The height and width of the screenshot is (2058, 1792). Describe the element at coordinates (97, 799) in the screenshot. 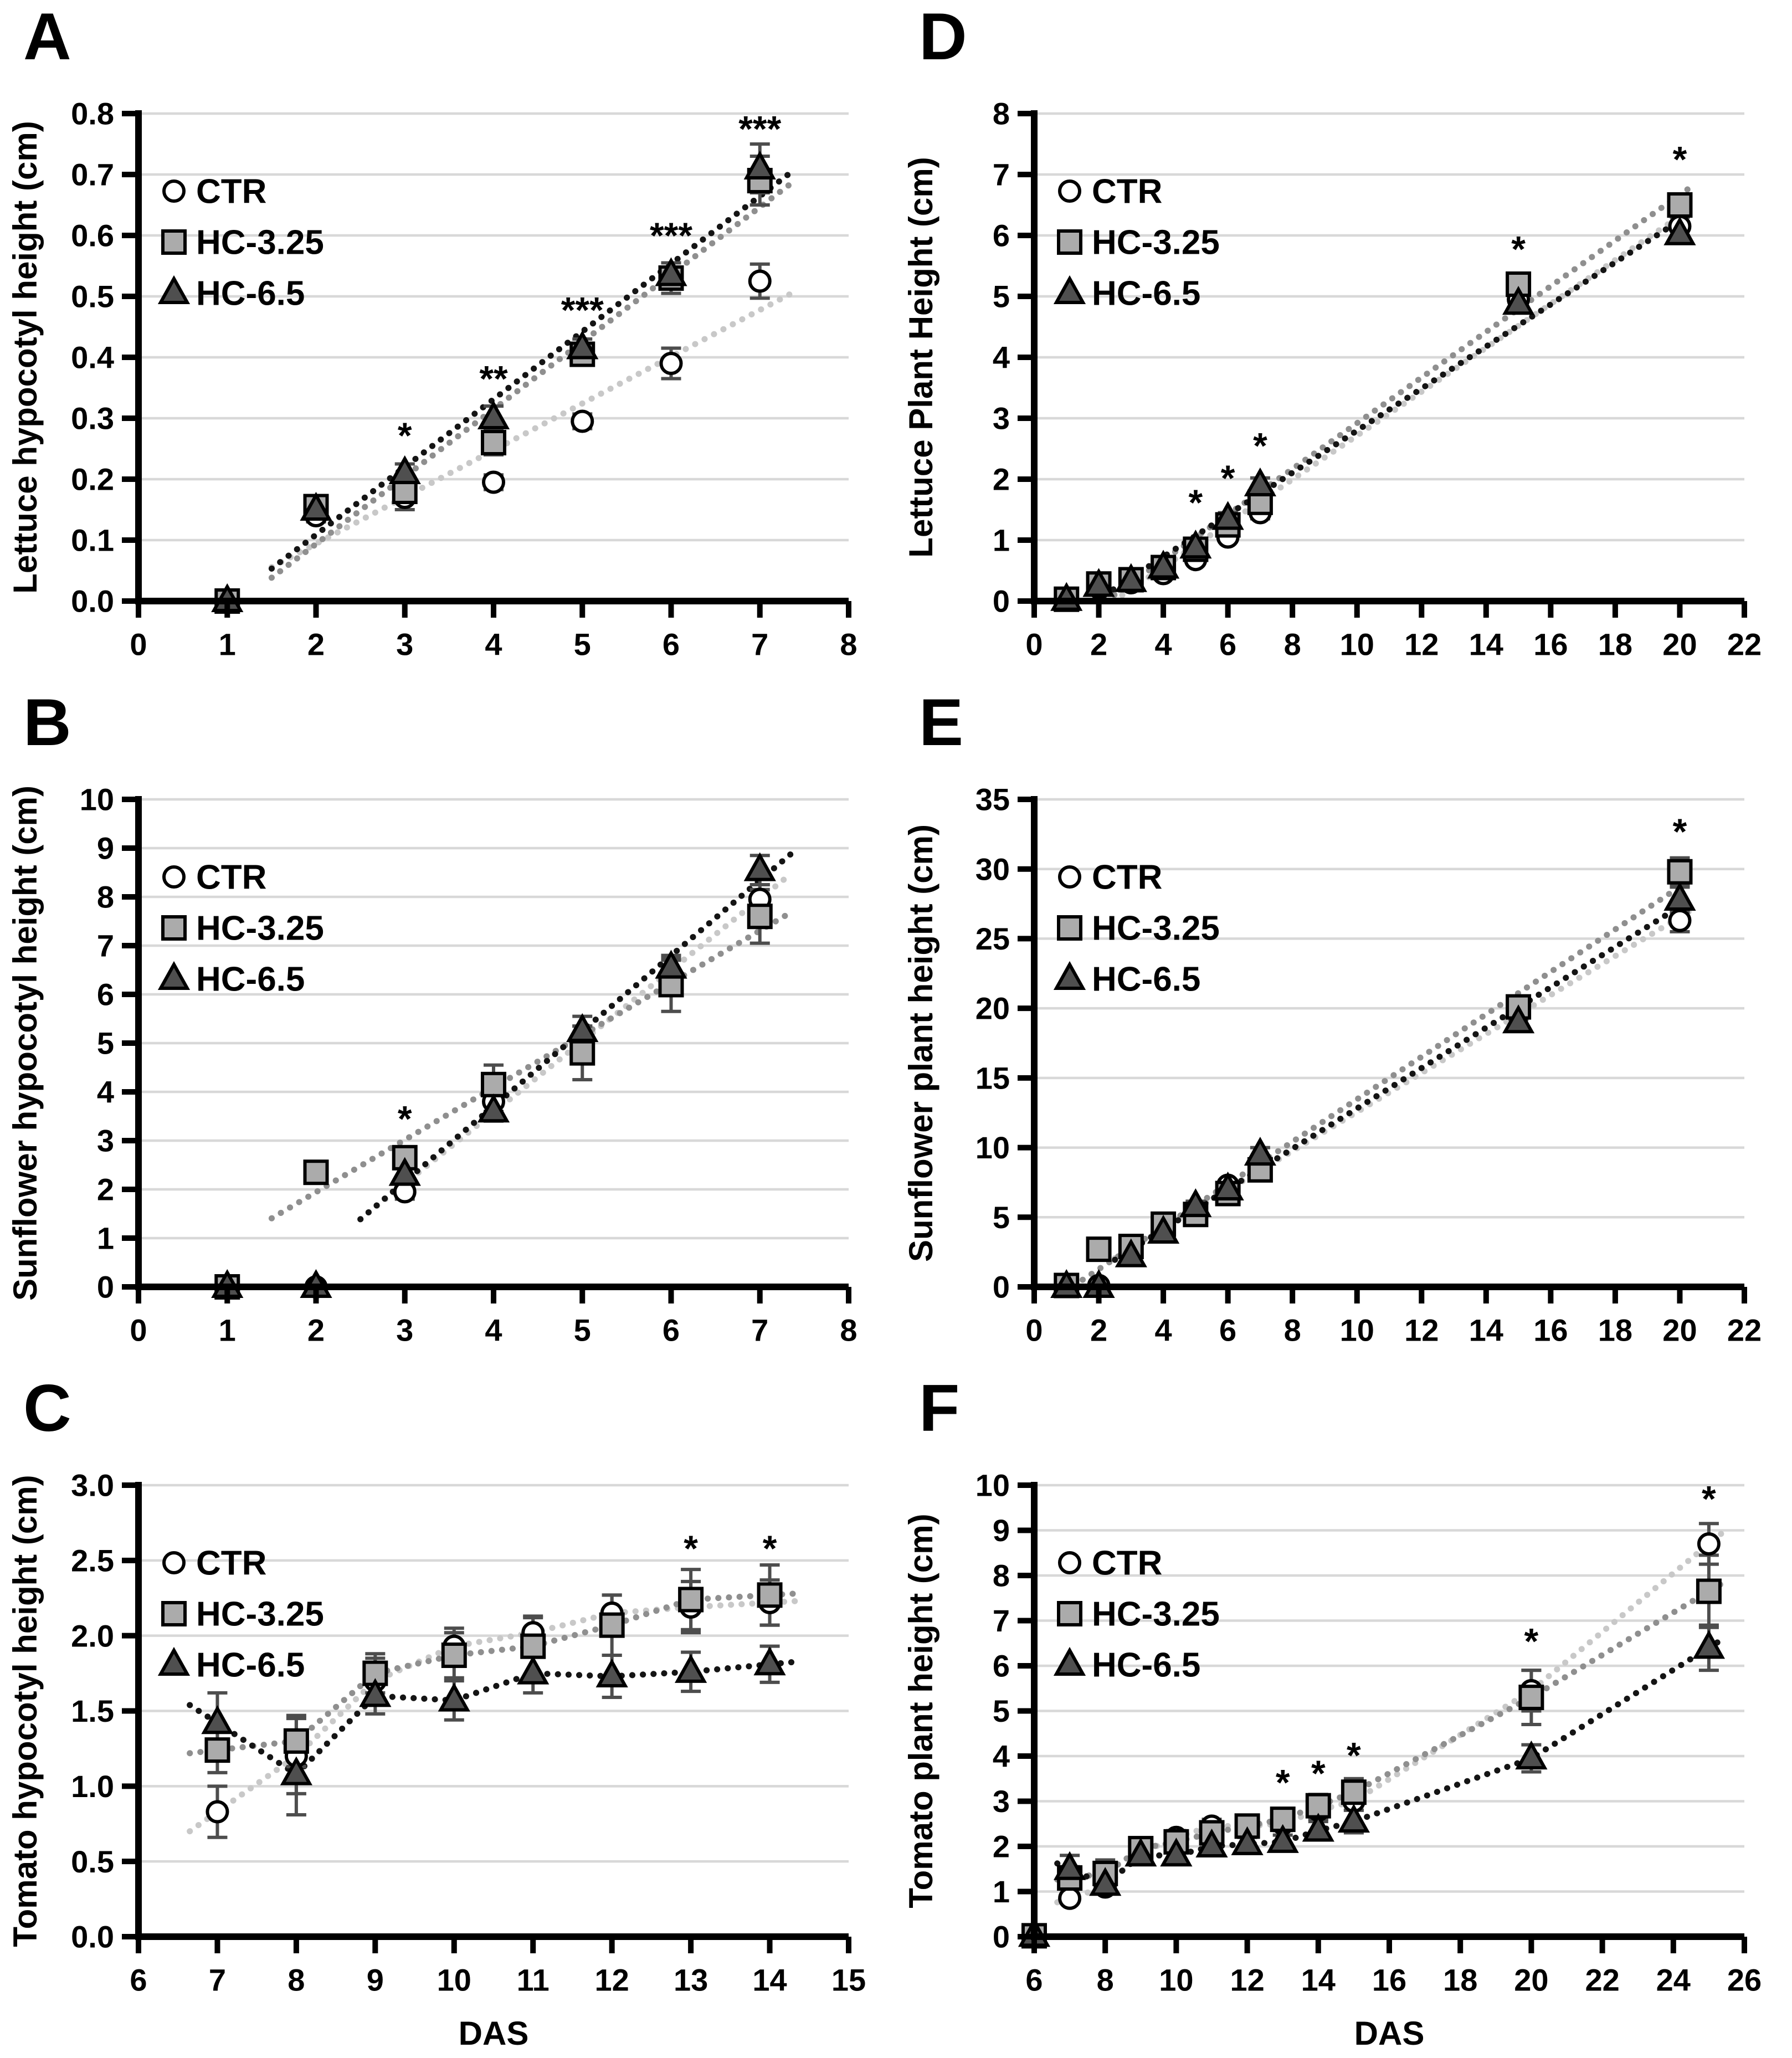

I see `y-tick-label: 10` at that location.